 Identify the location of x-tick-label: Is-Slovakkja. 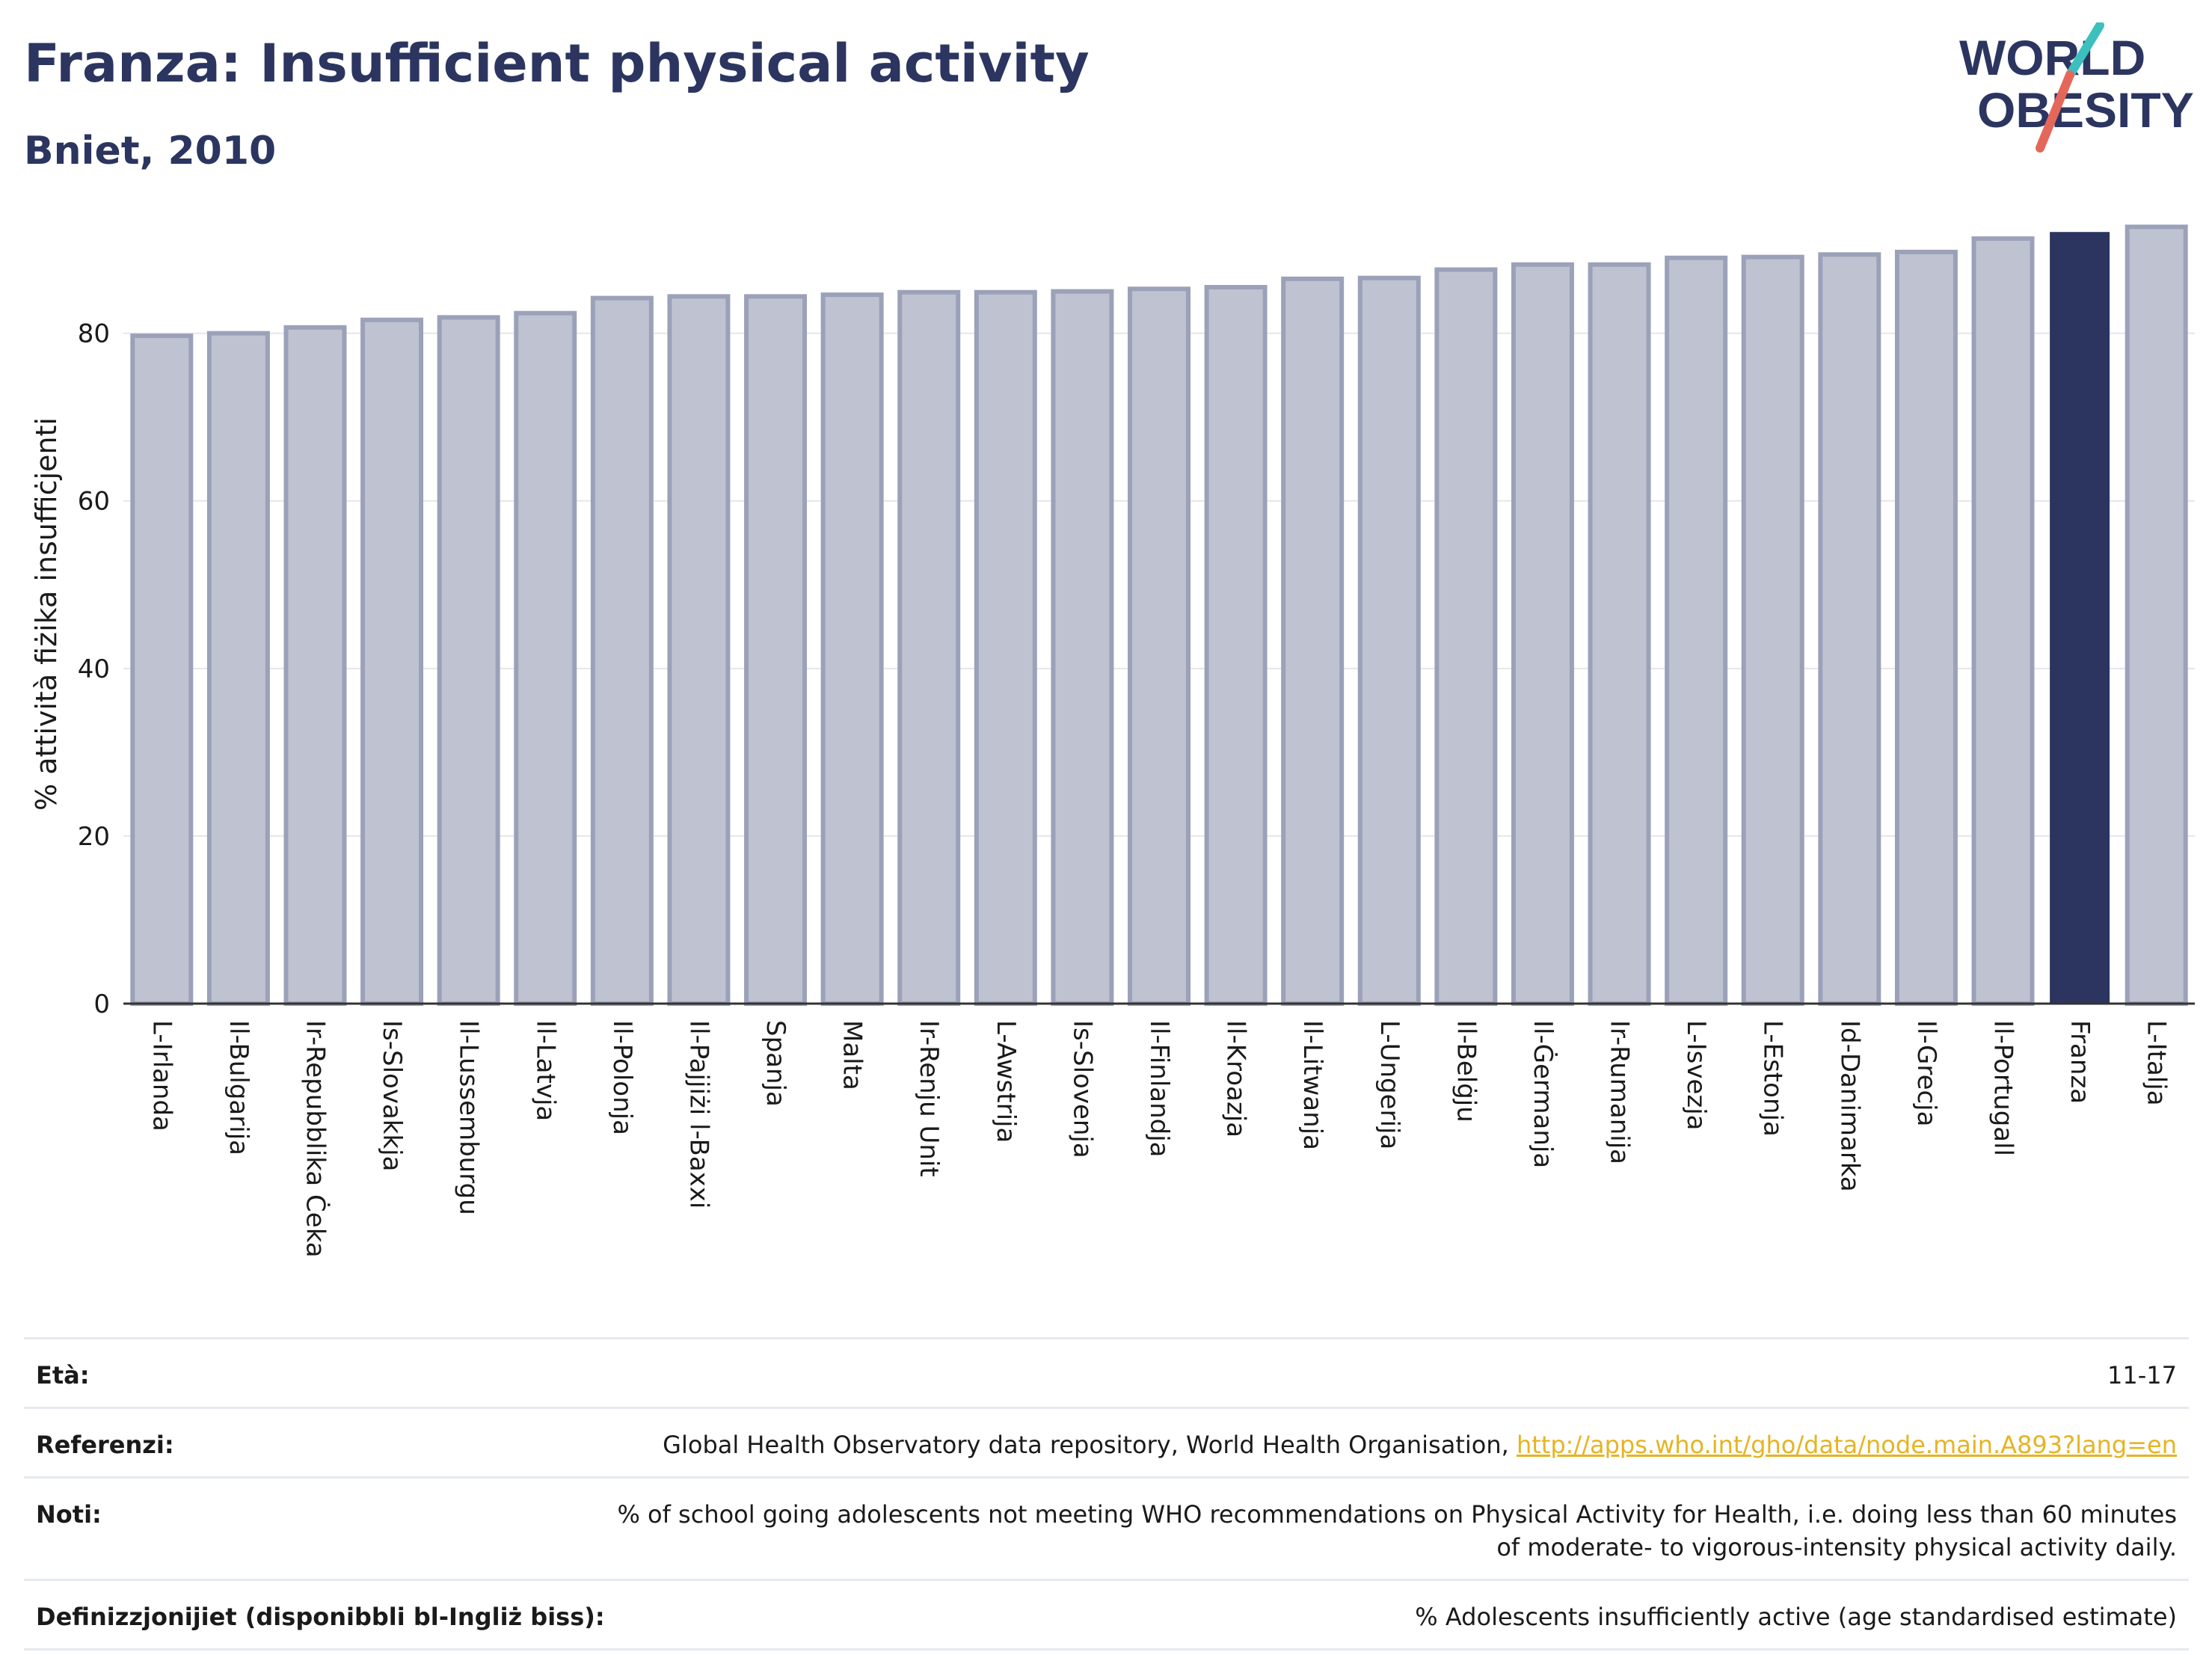
(392, 1095).